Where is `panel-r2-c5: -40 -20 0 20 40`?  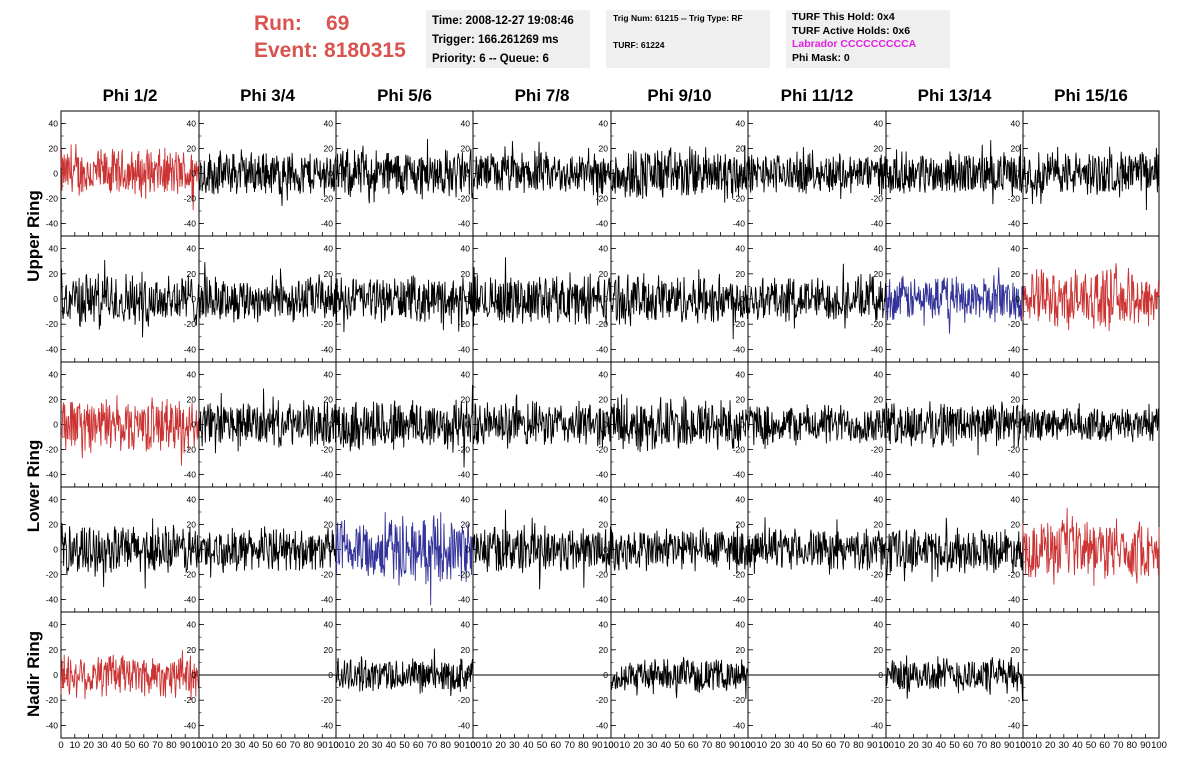 panel-r2-c5: -40 -20 0 20 40 is located at coordinates (672, 299).